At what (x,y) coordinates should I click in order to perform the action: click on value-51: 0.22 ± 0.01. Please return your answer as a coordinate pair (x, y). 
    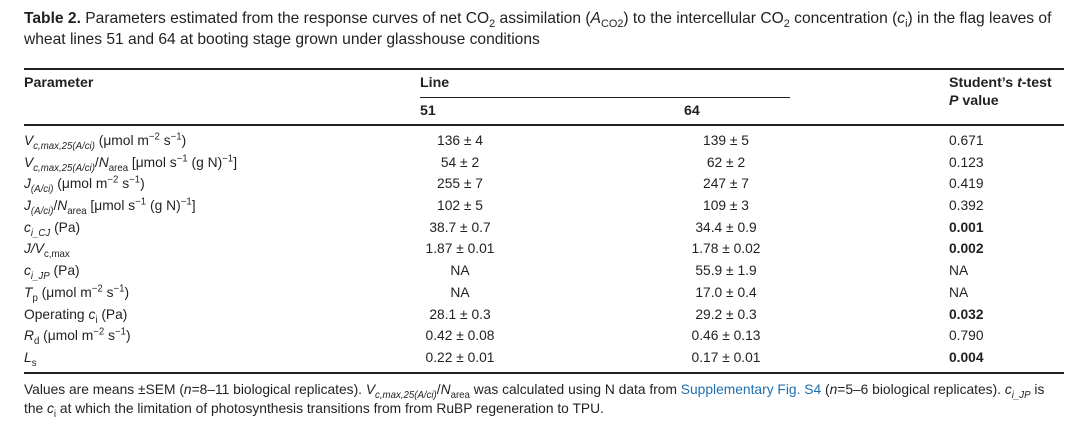
    Looking at the image, I should click on (460, 357).